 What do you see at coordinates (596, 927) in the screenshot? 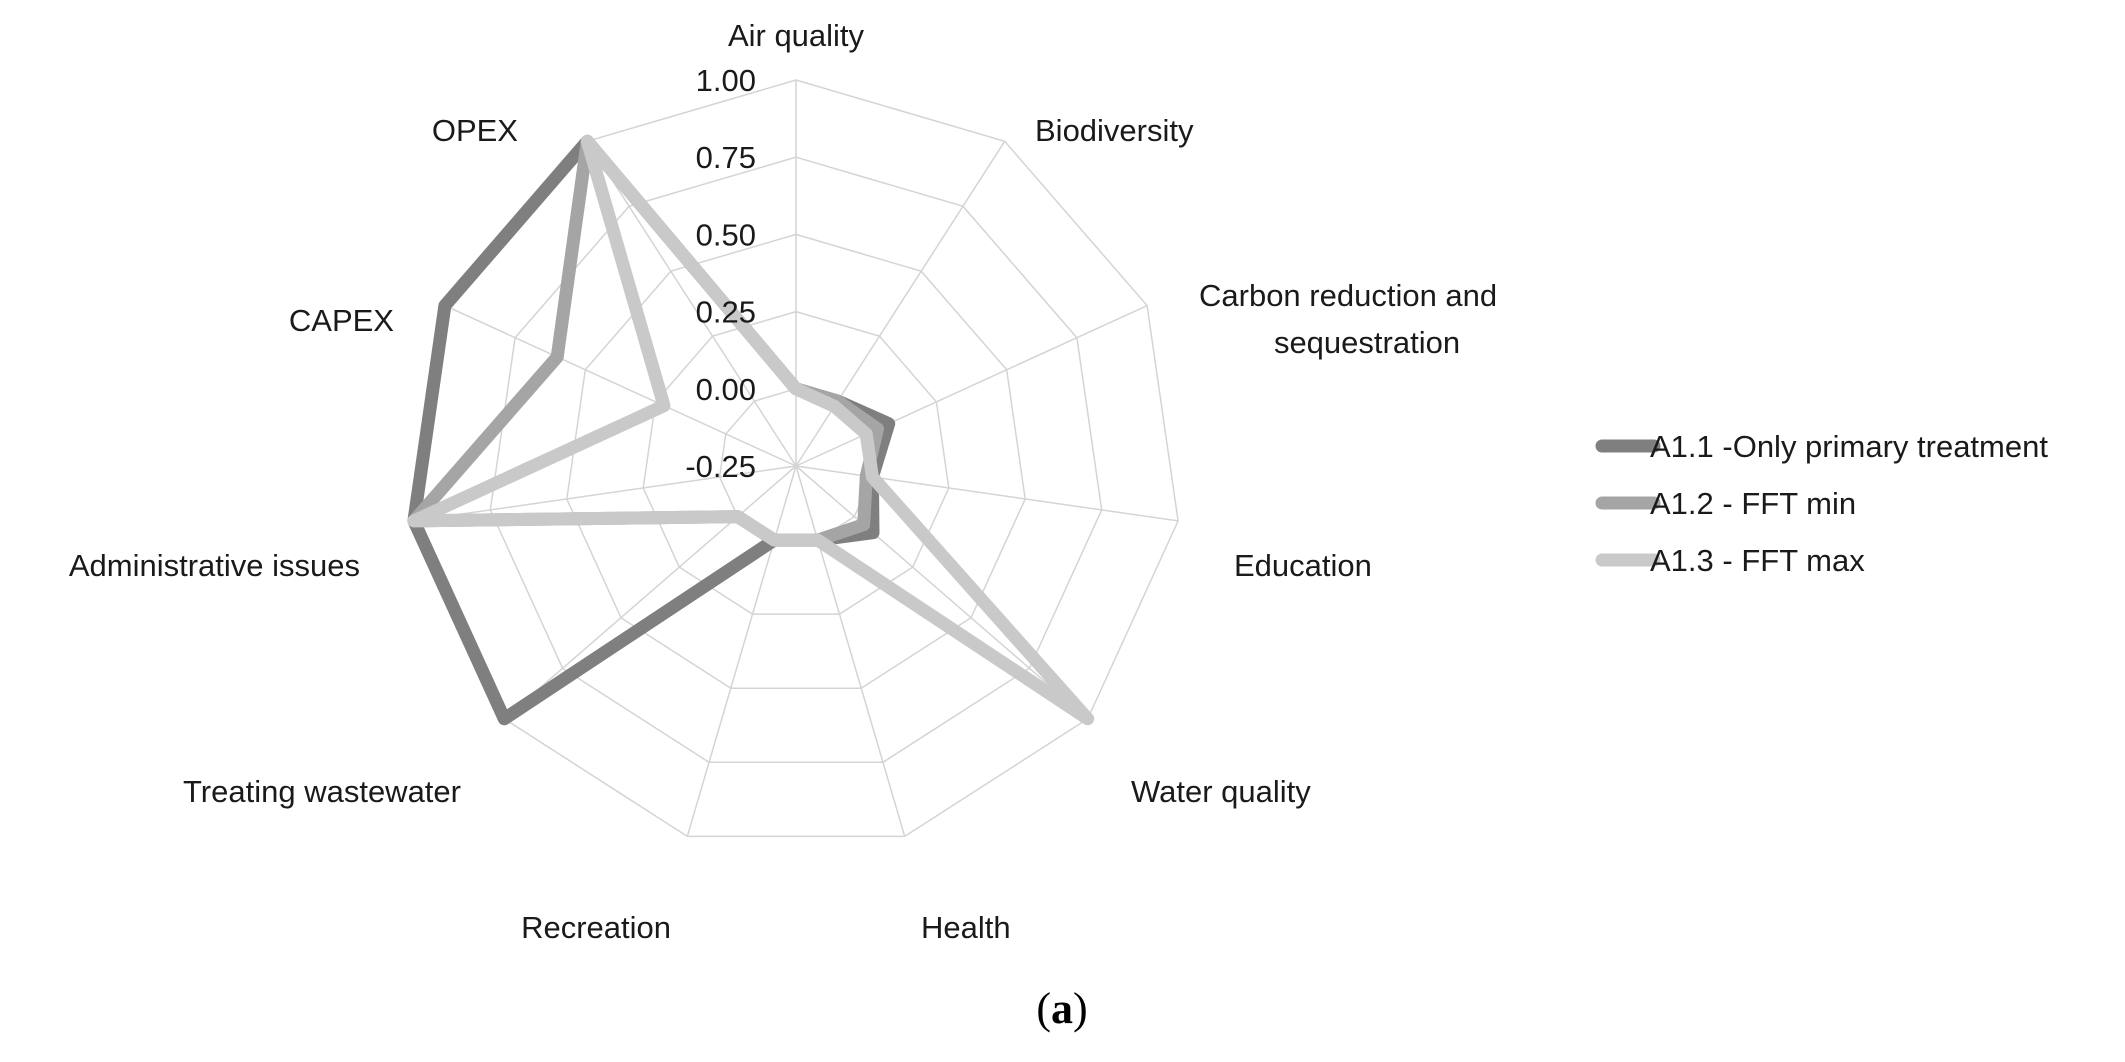
I see `axis-label-recreation: Recreation` at bounding box center [596, 927].